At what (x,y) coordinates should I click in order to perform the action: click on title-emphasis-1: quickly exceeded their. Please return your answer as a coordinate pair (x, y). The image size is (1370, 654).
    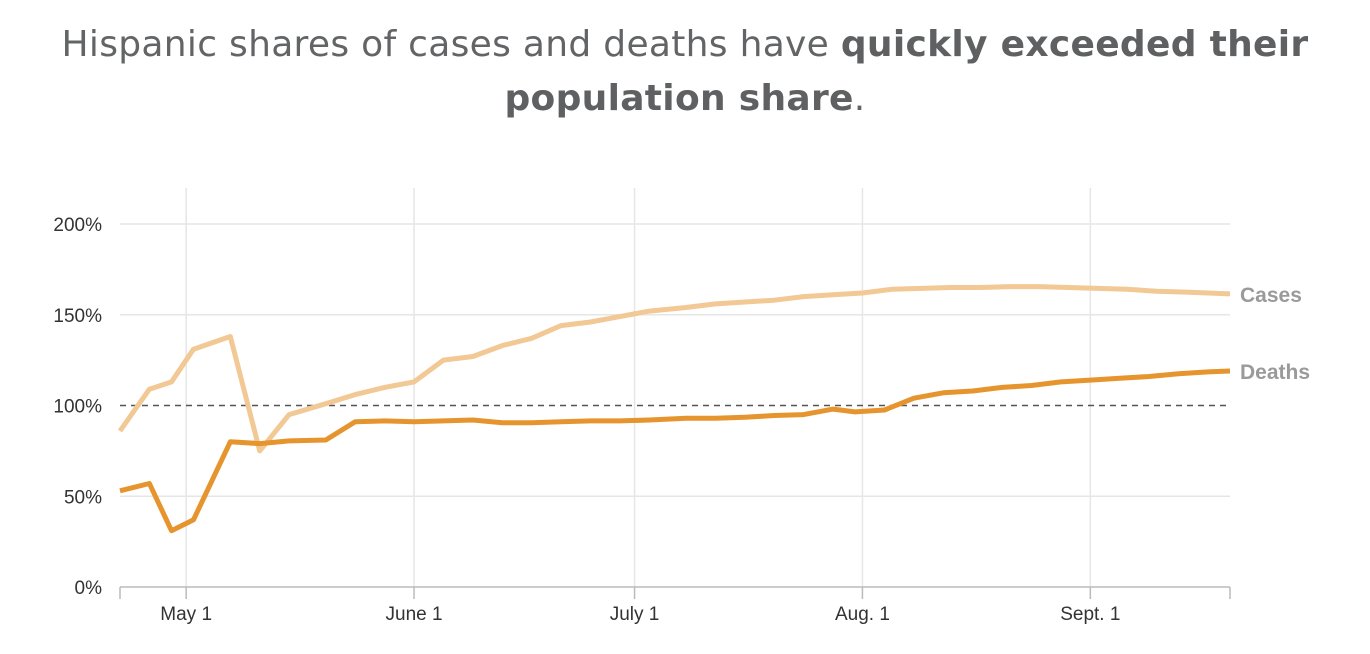
    Looking at the image, I should click on (1074, 44).